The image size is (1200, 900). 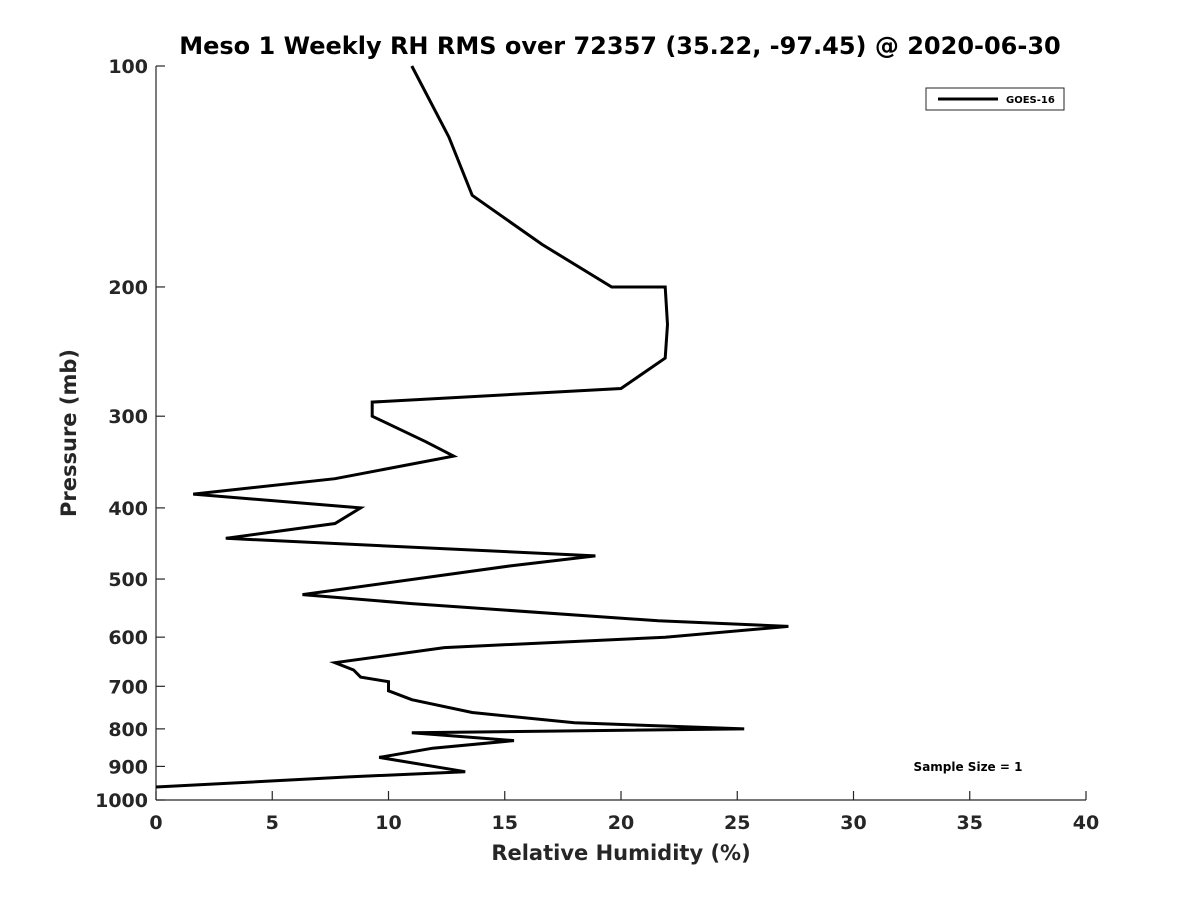 What do you see at coordinates (130, 434) in the screenshot?
I see `y-ticks: 100 200 300 400 500 600 700 800 900 1000` at bounding box center [130, 434].